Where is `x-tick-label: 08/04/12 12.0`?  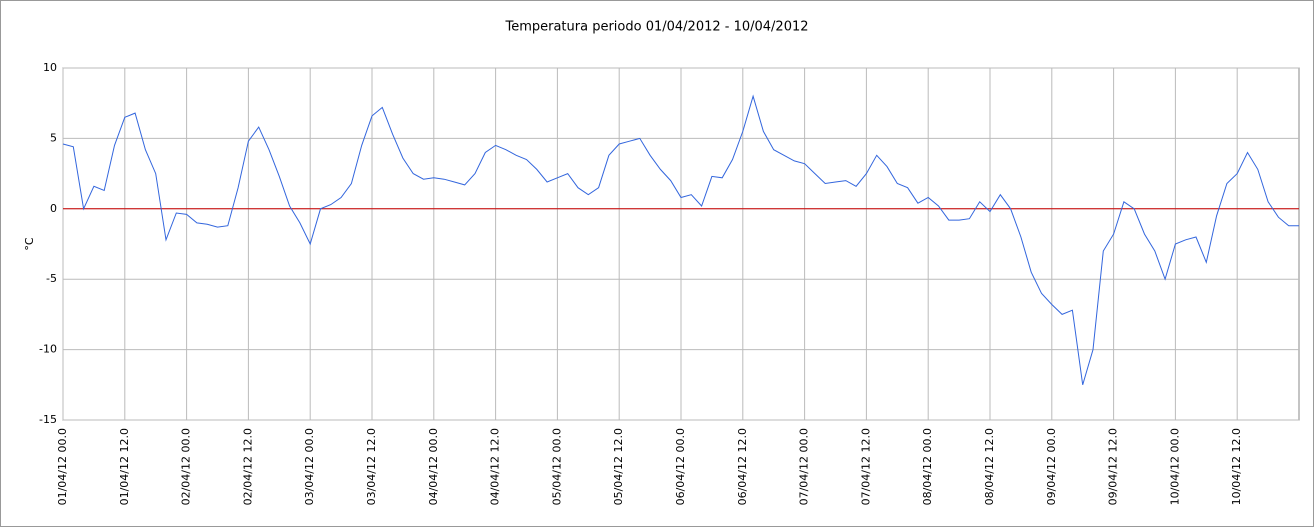
x-tick-label: 08/04/12 12.0 is located at coordinates (989, 466).